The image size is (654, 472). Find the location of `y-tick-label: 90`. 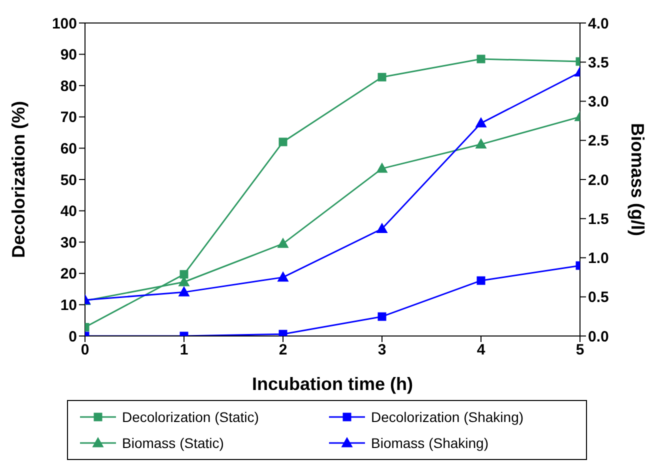

y-tick-label: 90 is located at coordinates (68, 55).